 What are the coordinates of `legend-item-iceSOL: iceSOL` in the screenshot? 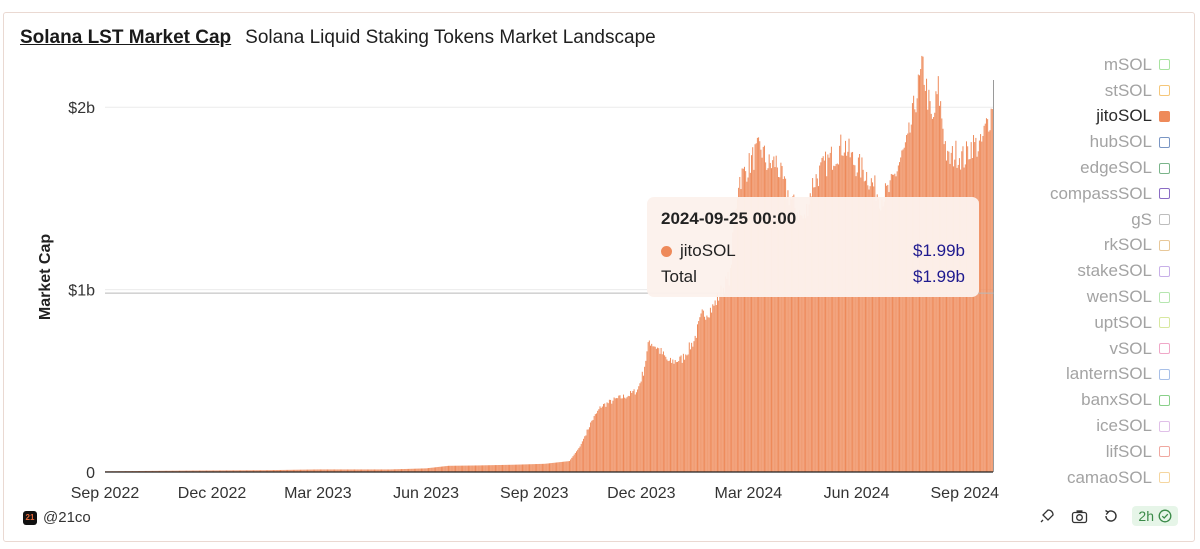 It's located at (1085, 426).